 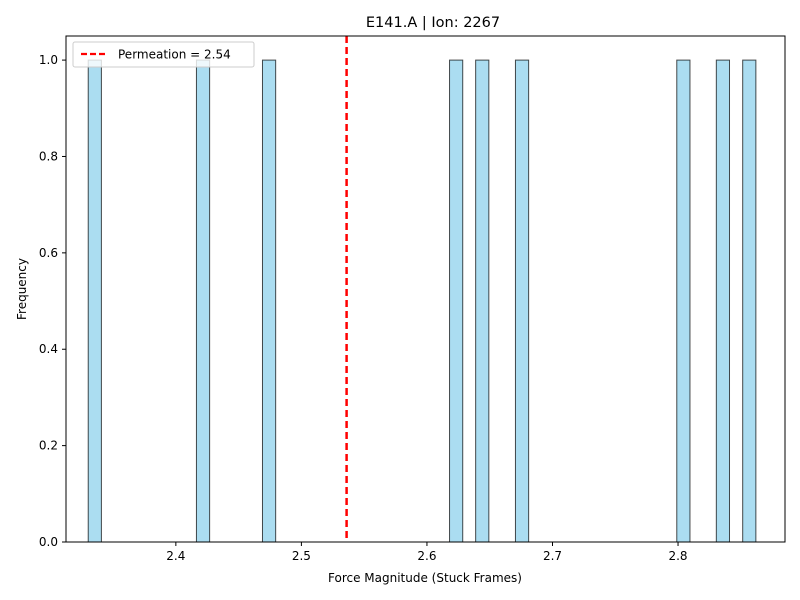 I want to click on chart-title: E141.A | Ion: 2267, so click(x=433, y=23).